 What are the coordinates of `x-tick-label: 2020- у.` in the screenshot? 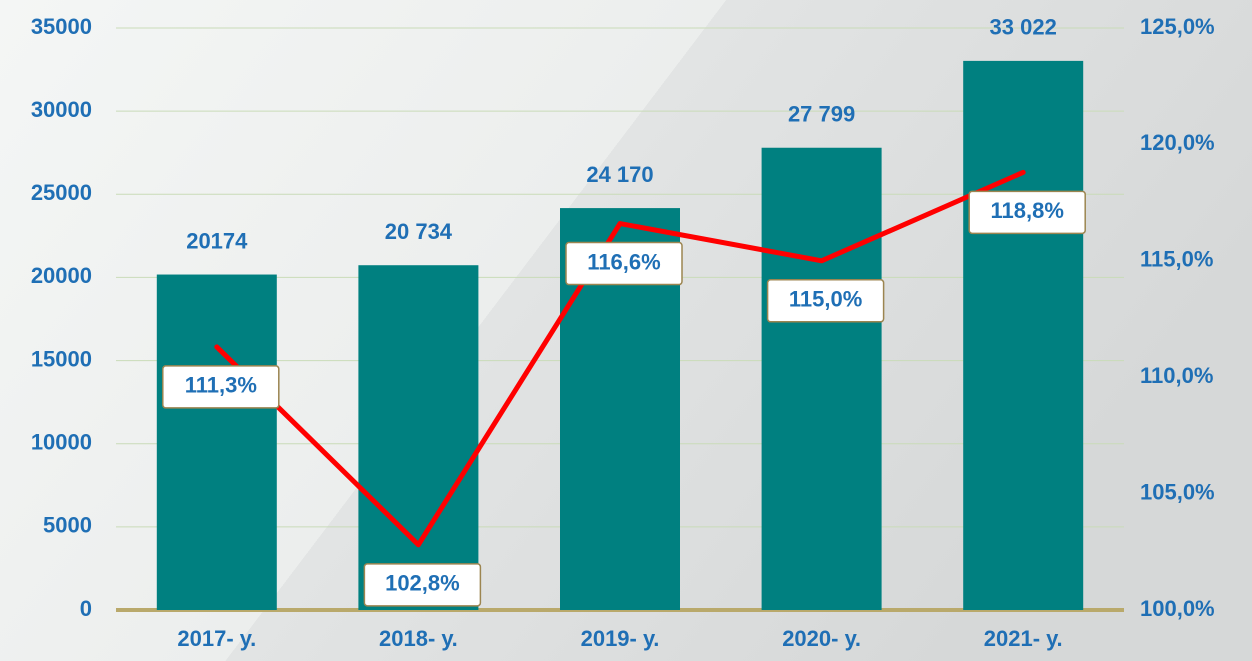 It's located at (821, 638).